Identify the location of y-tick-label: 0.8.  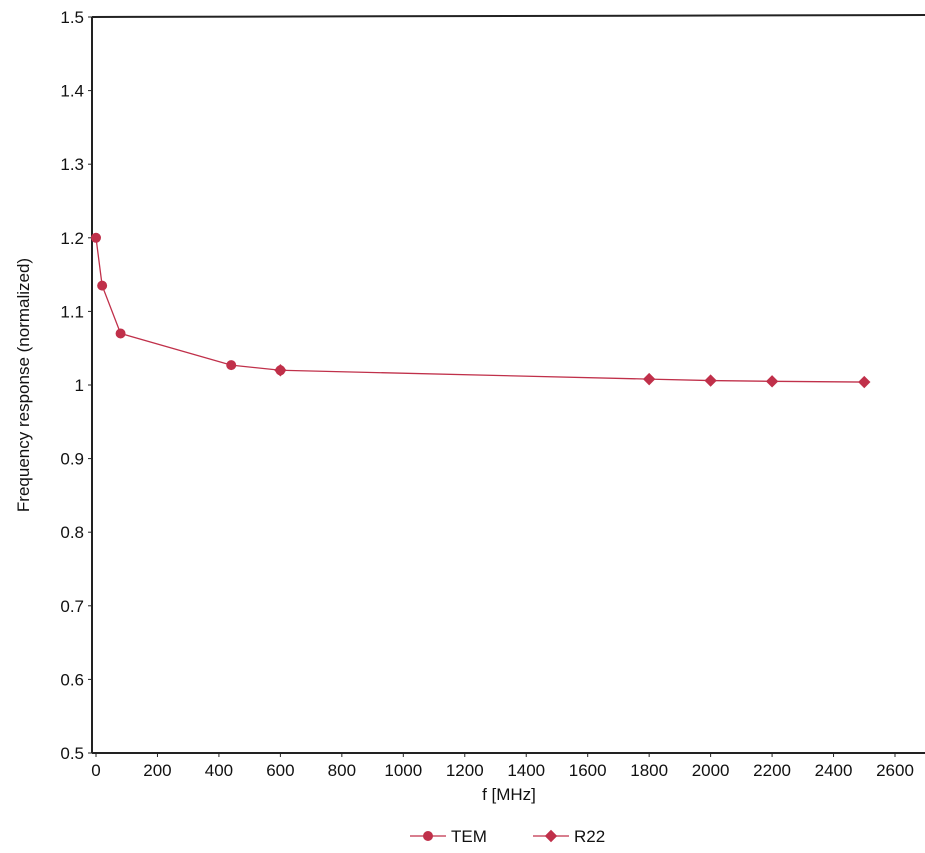
(72, 532).